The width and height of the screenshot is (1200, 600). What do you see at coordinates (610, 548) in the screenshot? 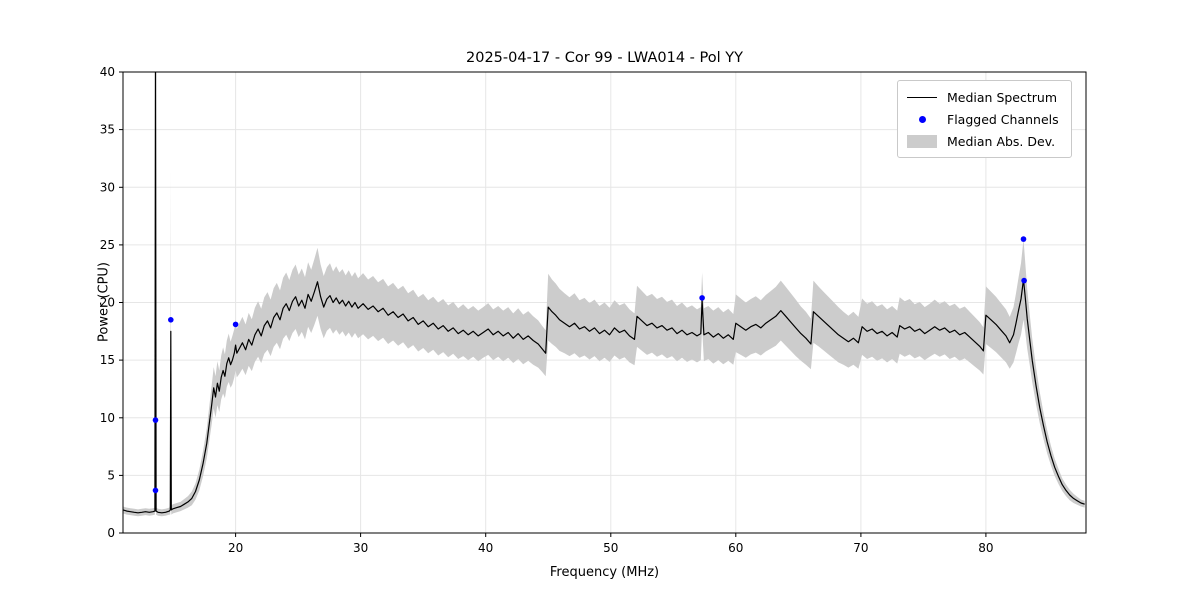
I see `x-tick-label: 50` at bounding box center [610, 548].